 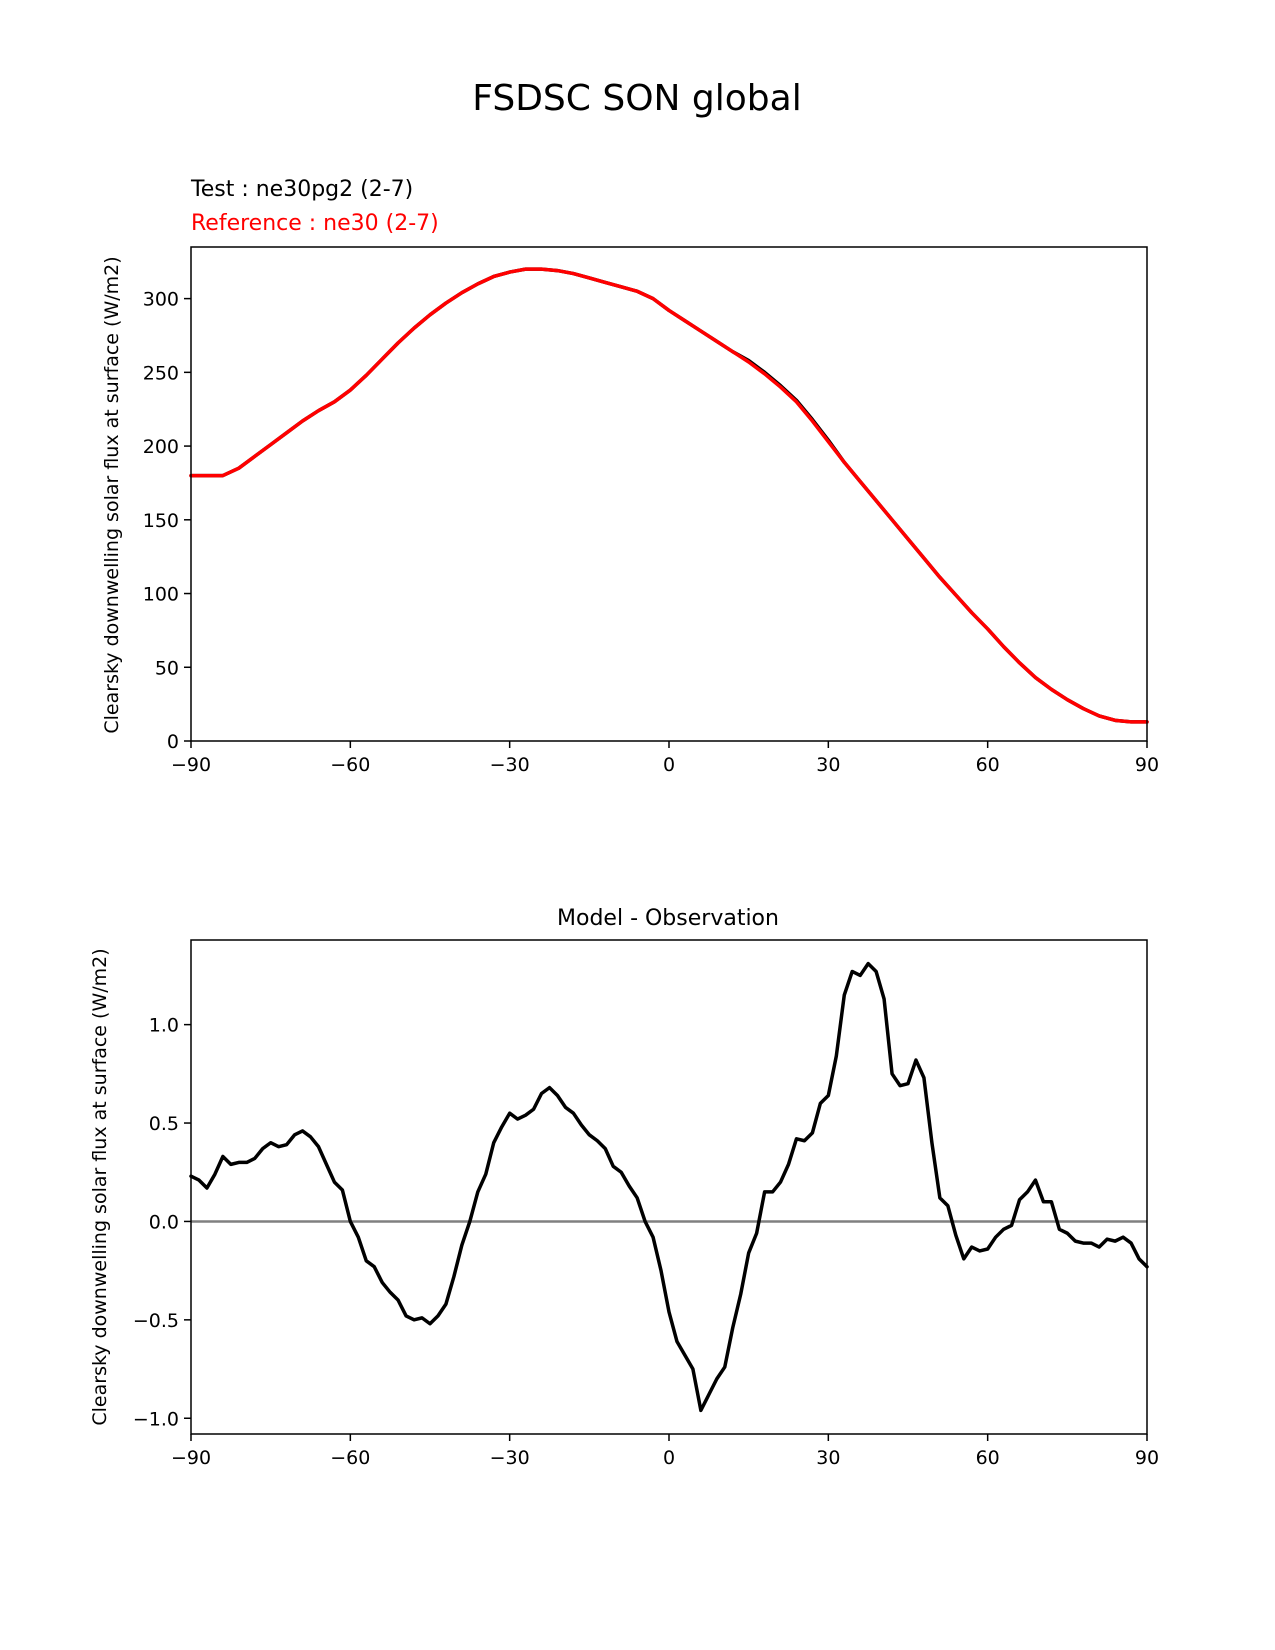 I want to click on top-xtick-label: 30, so click(x=828, y=765).